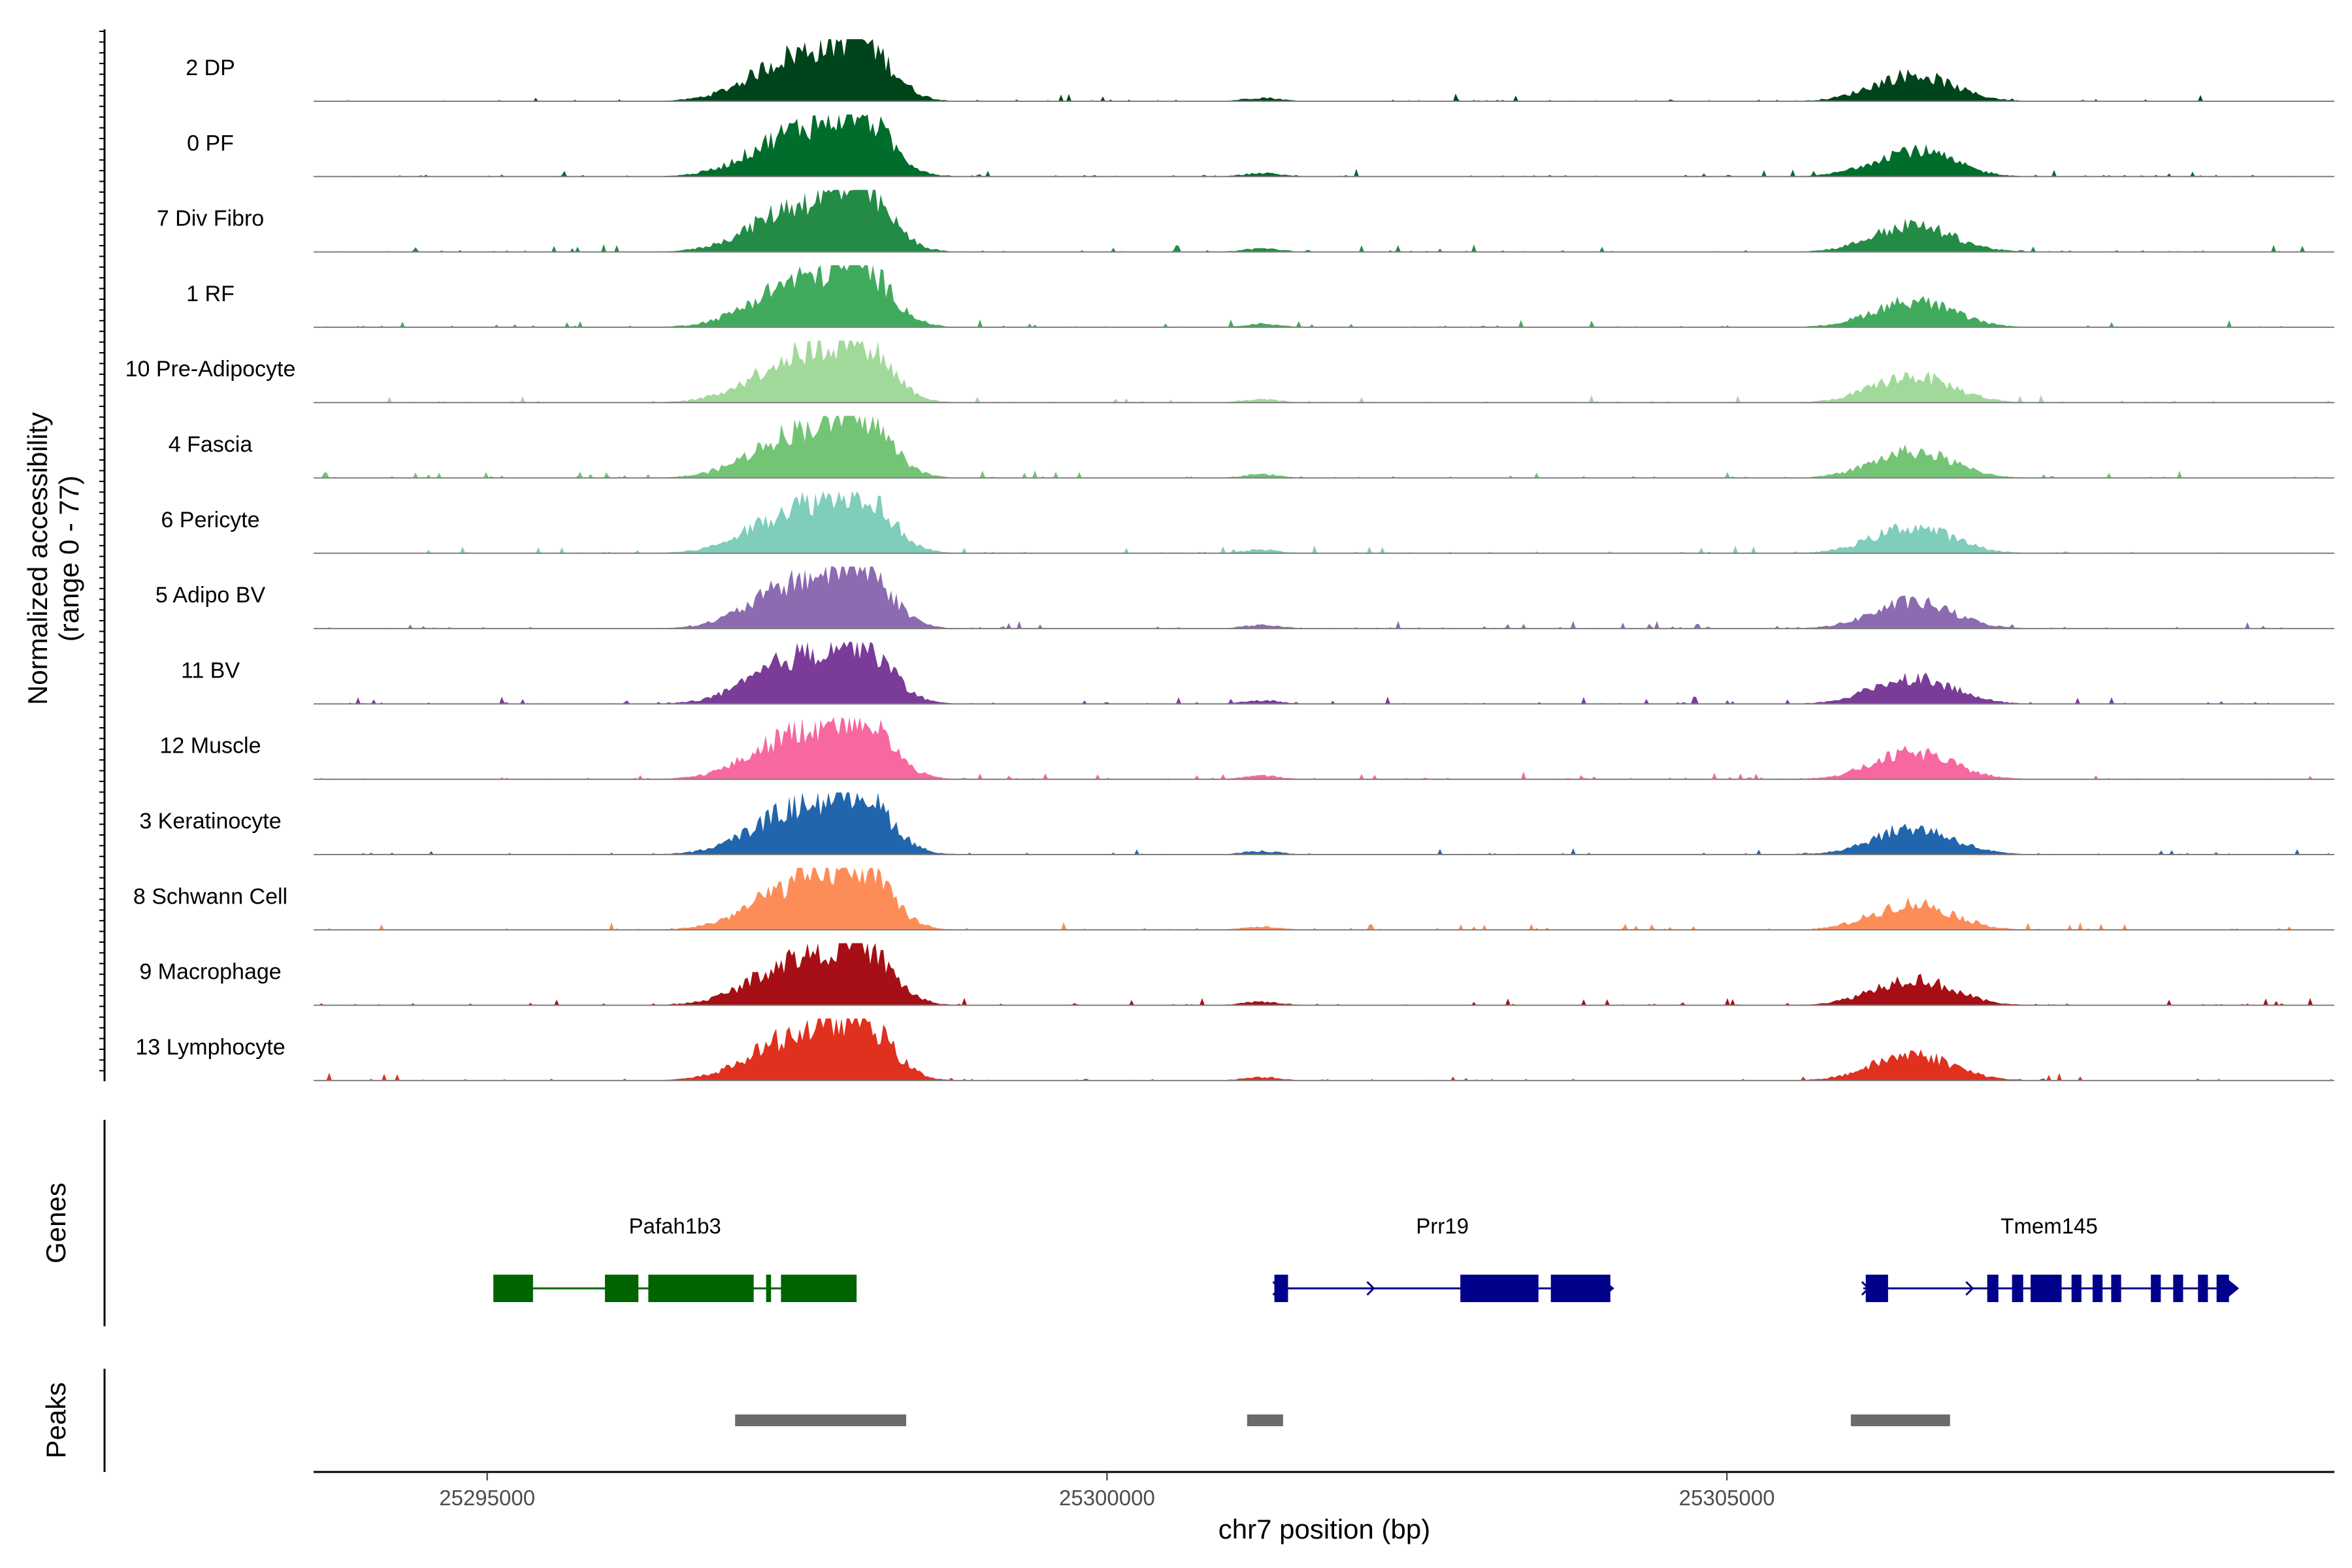  What do you see at coordinates (210, 670) in the screenshot?
I see `track-label-9: 11 BV` at bounding box center [210, 670].